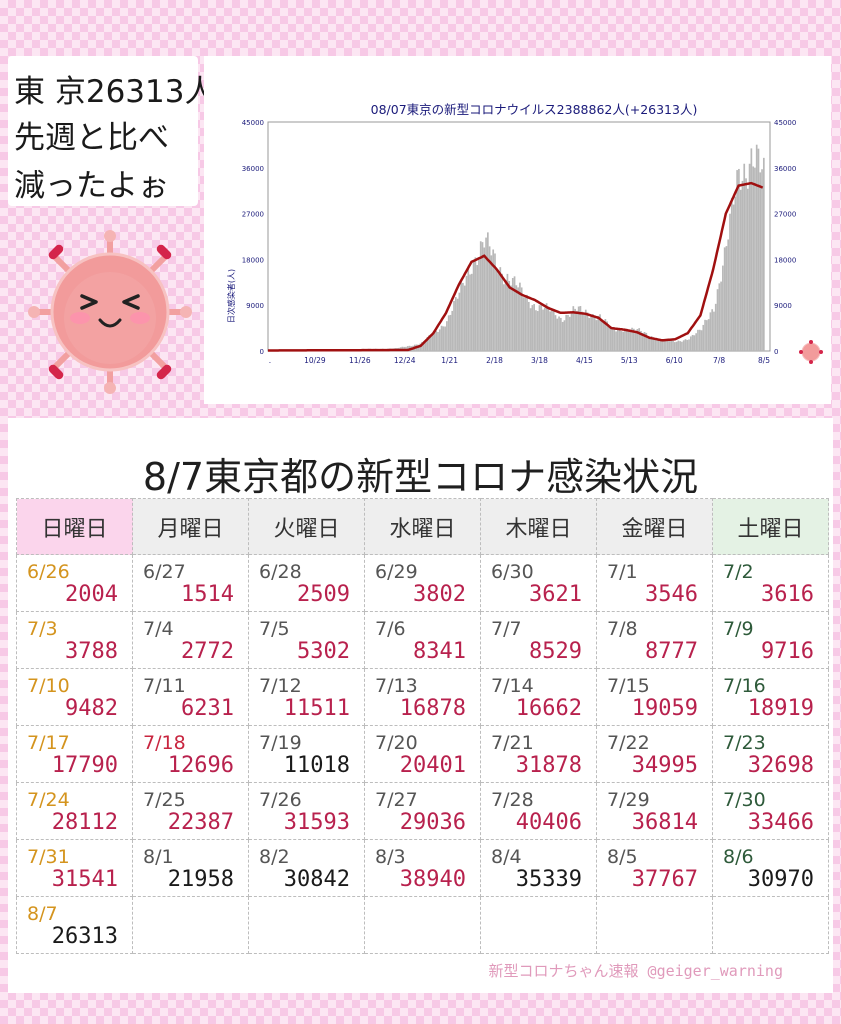  I want to click on y-tick-label: 45000, so click(253, 123).